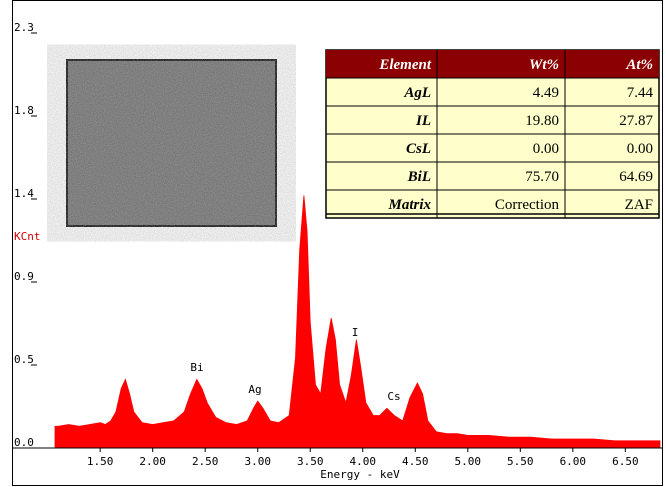  I want to click on y-tick-label: 0.9, so click(24, 276).